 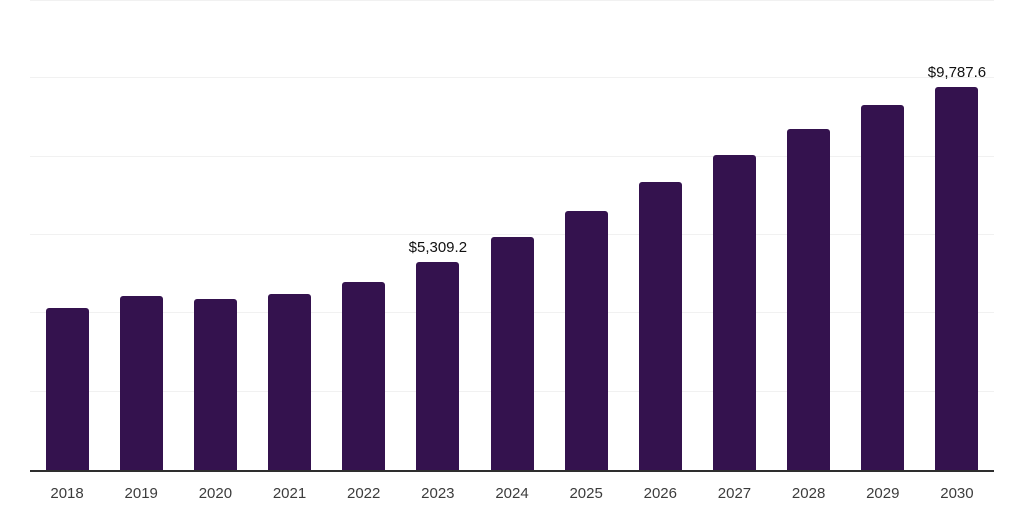 I want to click on bar-2018, so click(x=67, y=389).